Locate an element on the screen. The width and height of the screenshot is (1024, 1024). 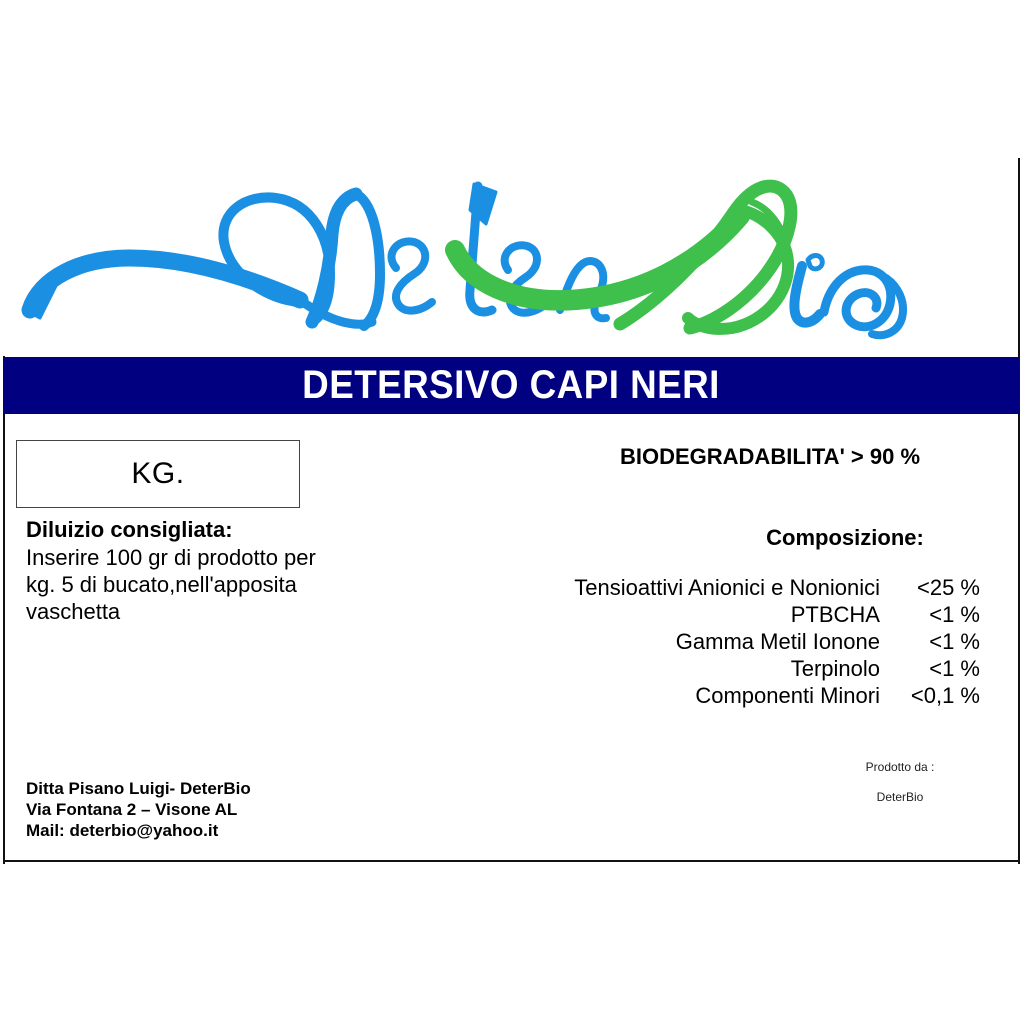
dilution-line-2: kg. 5 di bucato,nell'apposita is located at coordinates (161, 584).